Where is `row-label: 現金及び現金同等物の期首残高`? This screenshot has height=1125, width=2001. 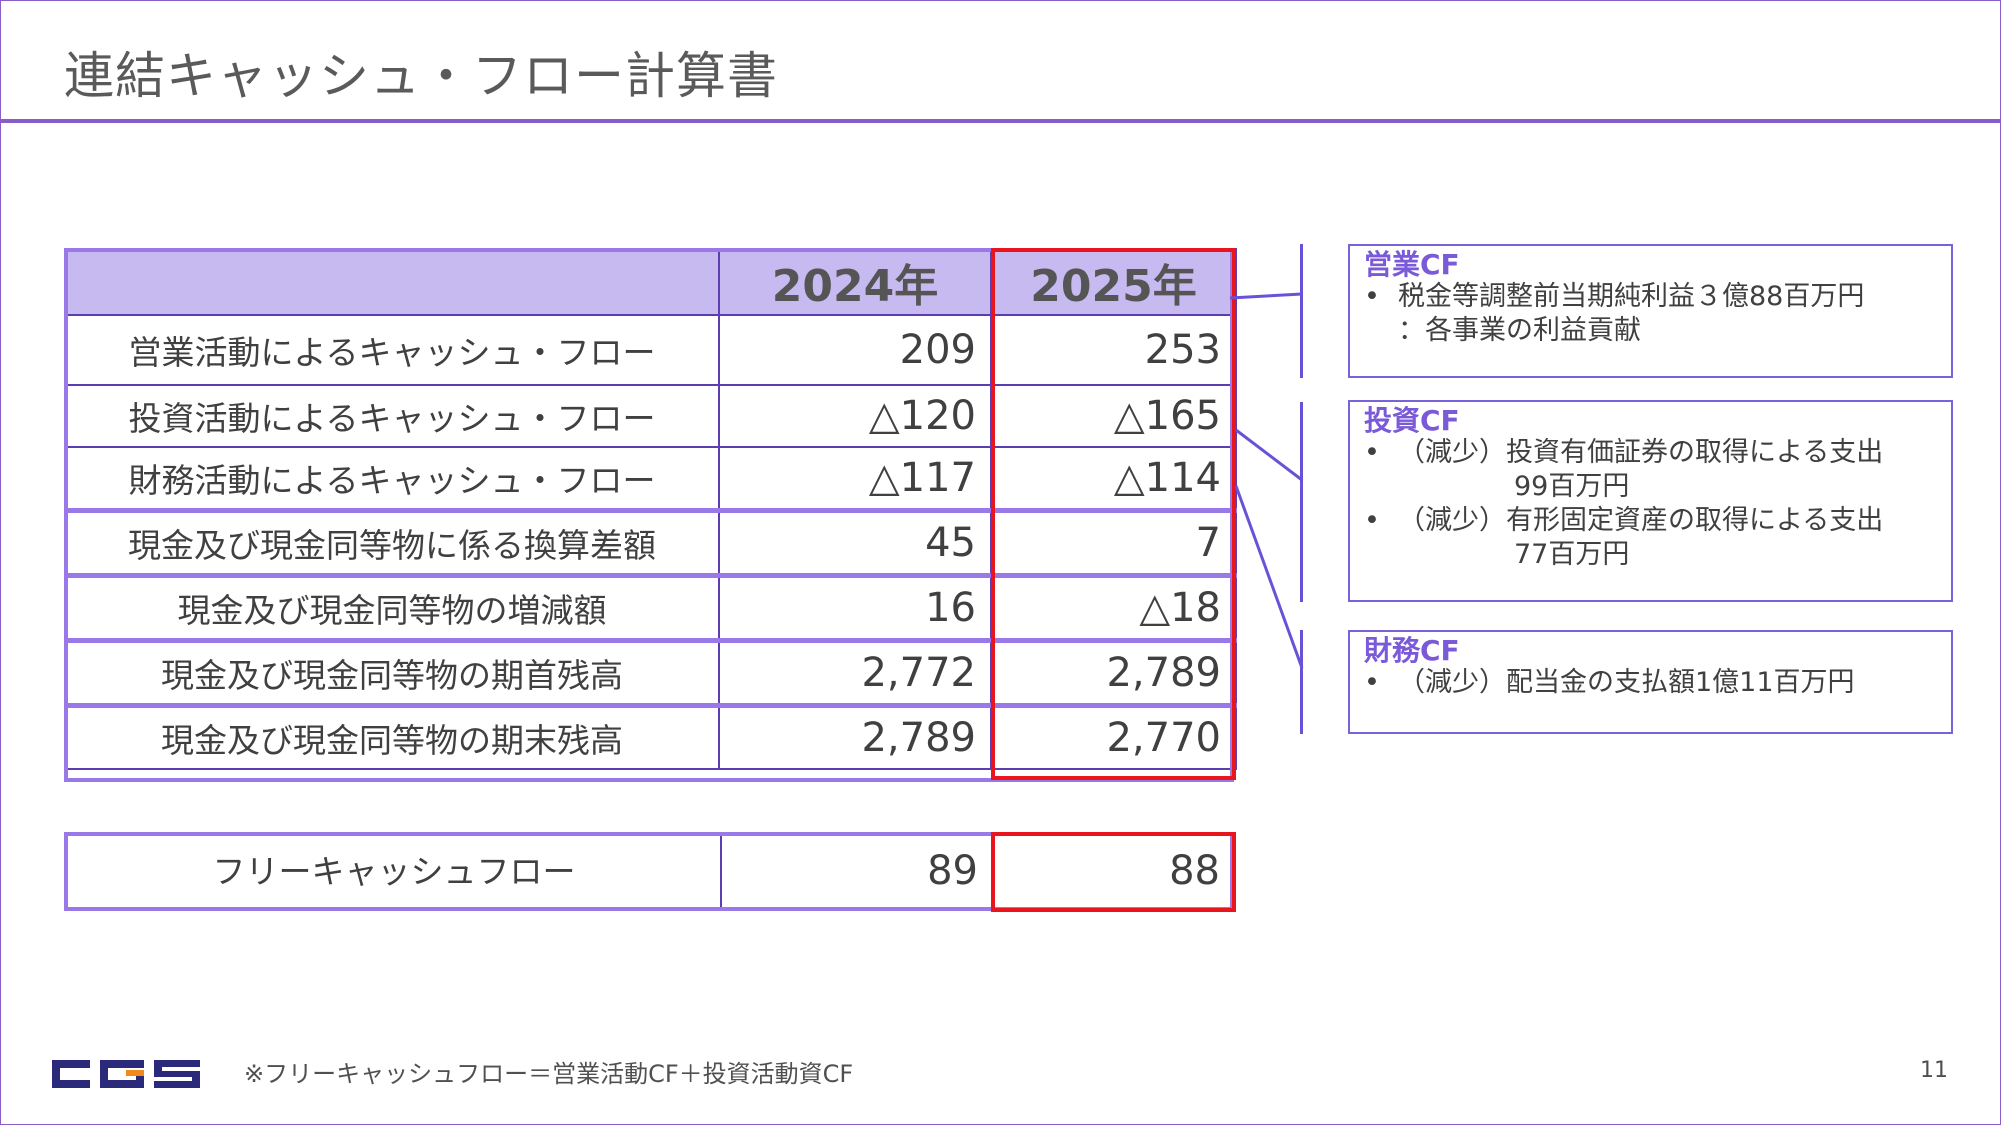 row-label: 現金及び現金同等物の期首残高 is located at coordinates (392, 672).